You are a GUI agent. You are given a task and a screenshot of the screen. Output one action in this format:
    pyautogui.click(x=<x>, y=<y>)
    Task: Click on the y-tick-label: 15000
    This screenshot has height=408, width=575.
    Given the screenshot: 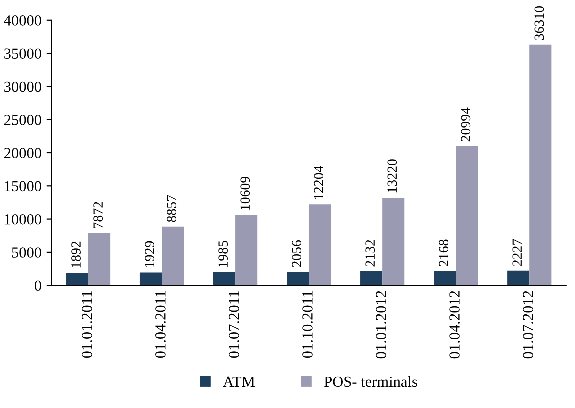 What is the action you would take?
    pyautogui.click(x=23, y=186)
    